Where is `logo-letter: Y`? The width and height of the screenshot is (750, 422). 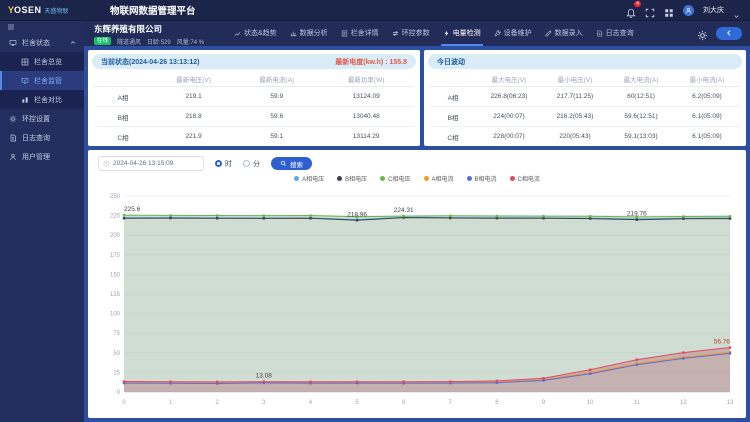 logo-letter: Y is located at coordinates (11, 10).